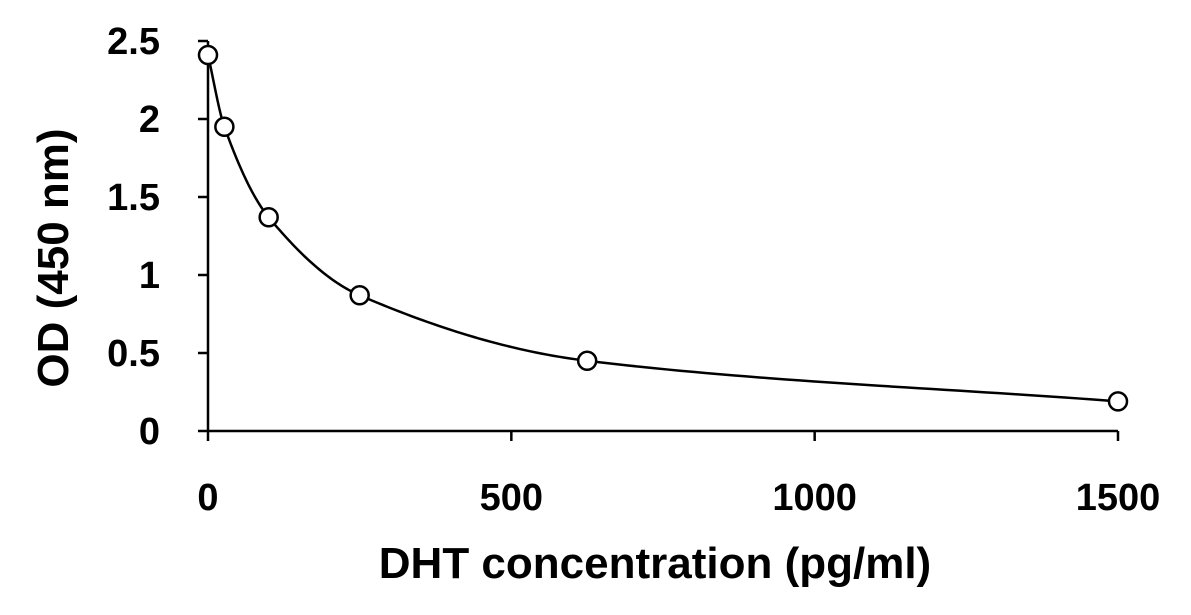  Describe the element at coordinates (157, 237) in the screenshot. I see `y-axis-ticks: 0 0.5 1 1.5 2 2.5` at that location.